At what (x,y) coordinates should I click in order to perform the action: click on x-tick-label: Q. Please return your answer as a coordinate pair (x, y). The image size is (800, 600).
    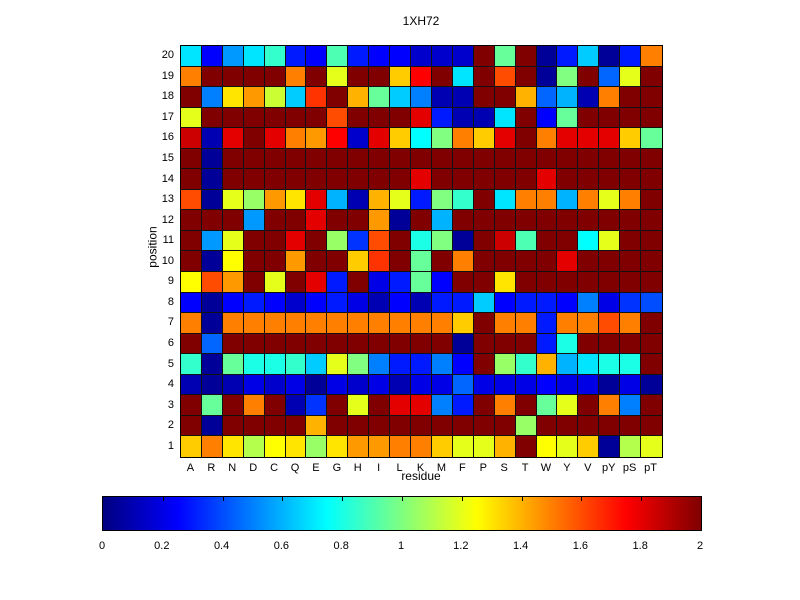
    Looking at the image, I should click on (295, 468).